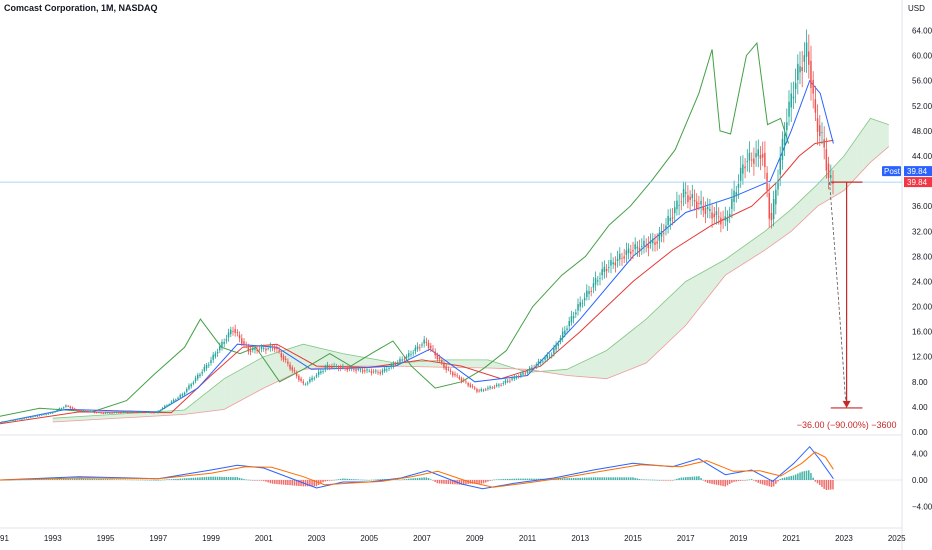 The image size is (932, 550). Describe the element at coordinates (922, 131) in the screenshot. I see `y-tick-label: 48.00` at that location.